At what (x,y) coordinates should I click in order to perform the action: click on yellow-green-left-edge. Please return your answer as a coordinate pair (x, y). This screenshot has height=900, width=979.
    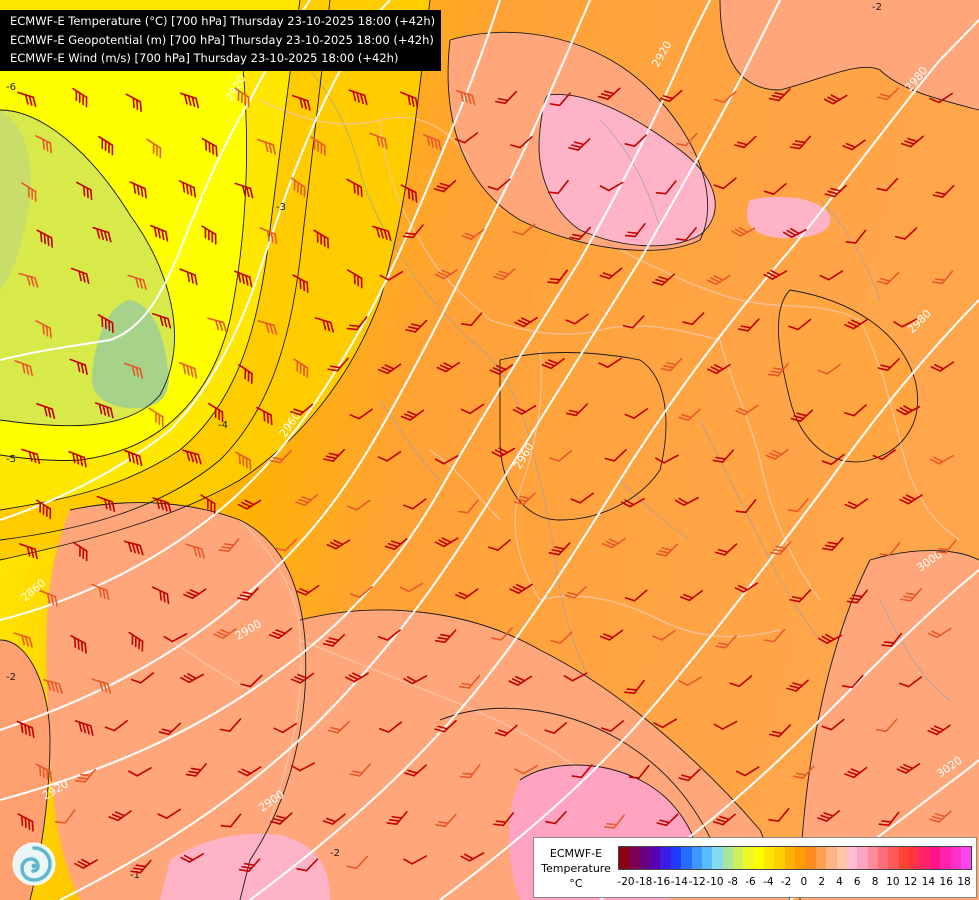
    Looking at the image, I should click on (15, 200).